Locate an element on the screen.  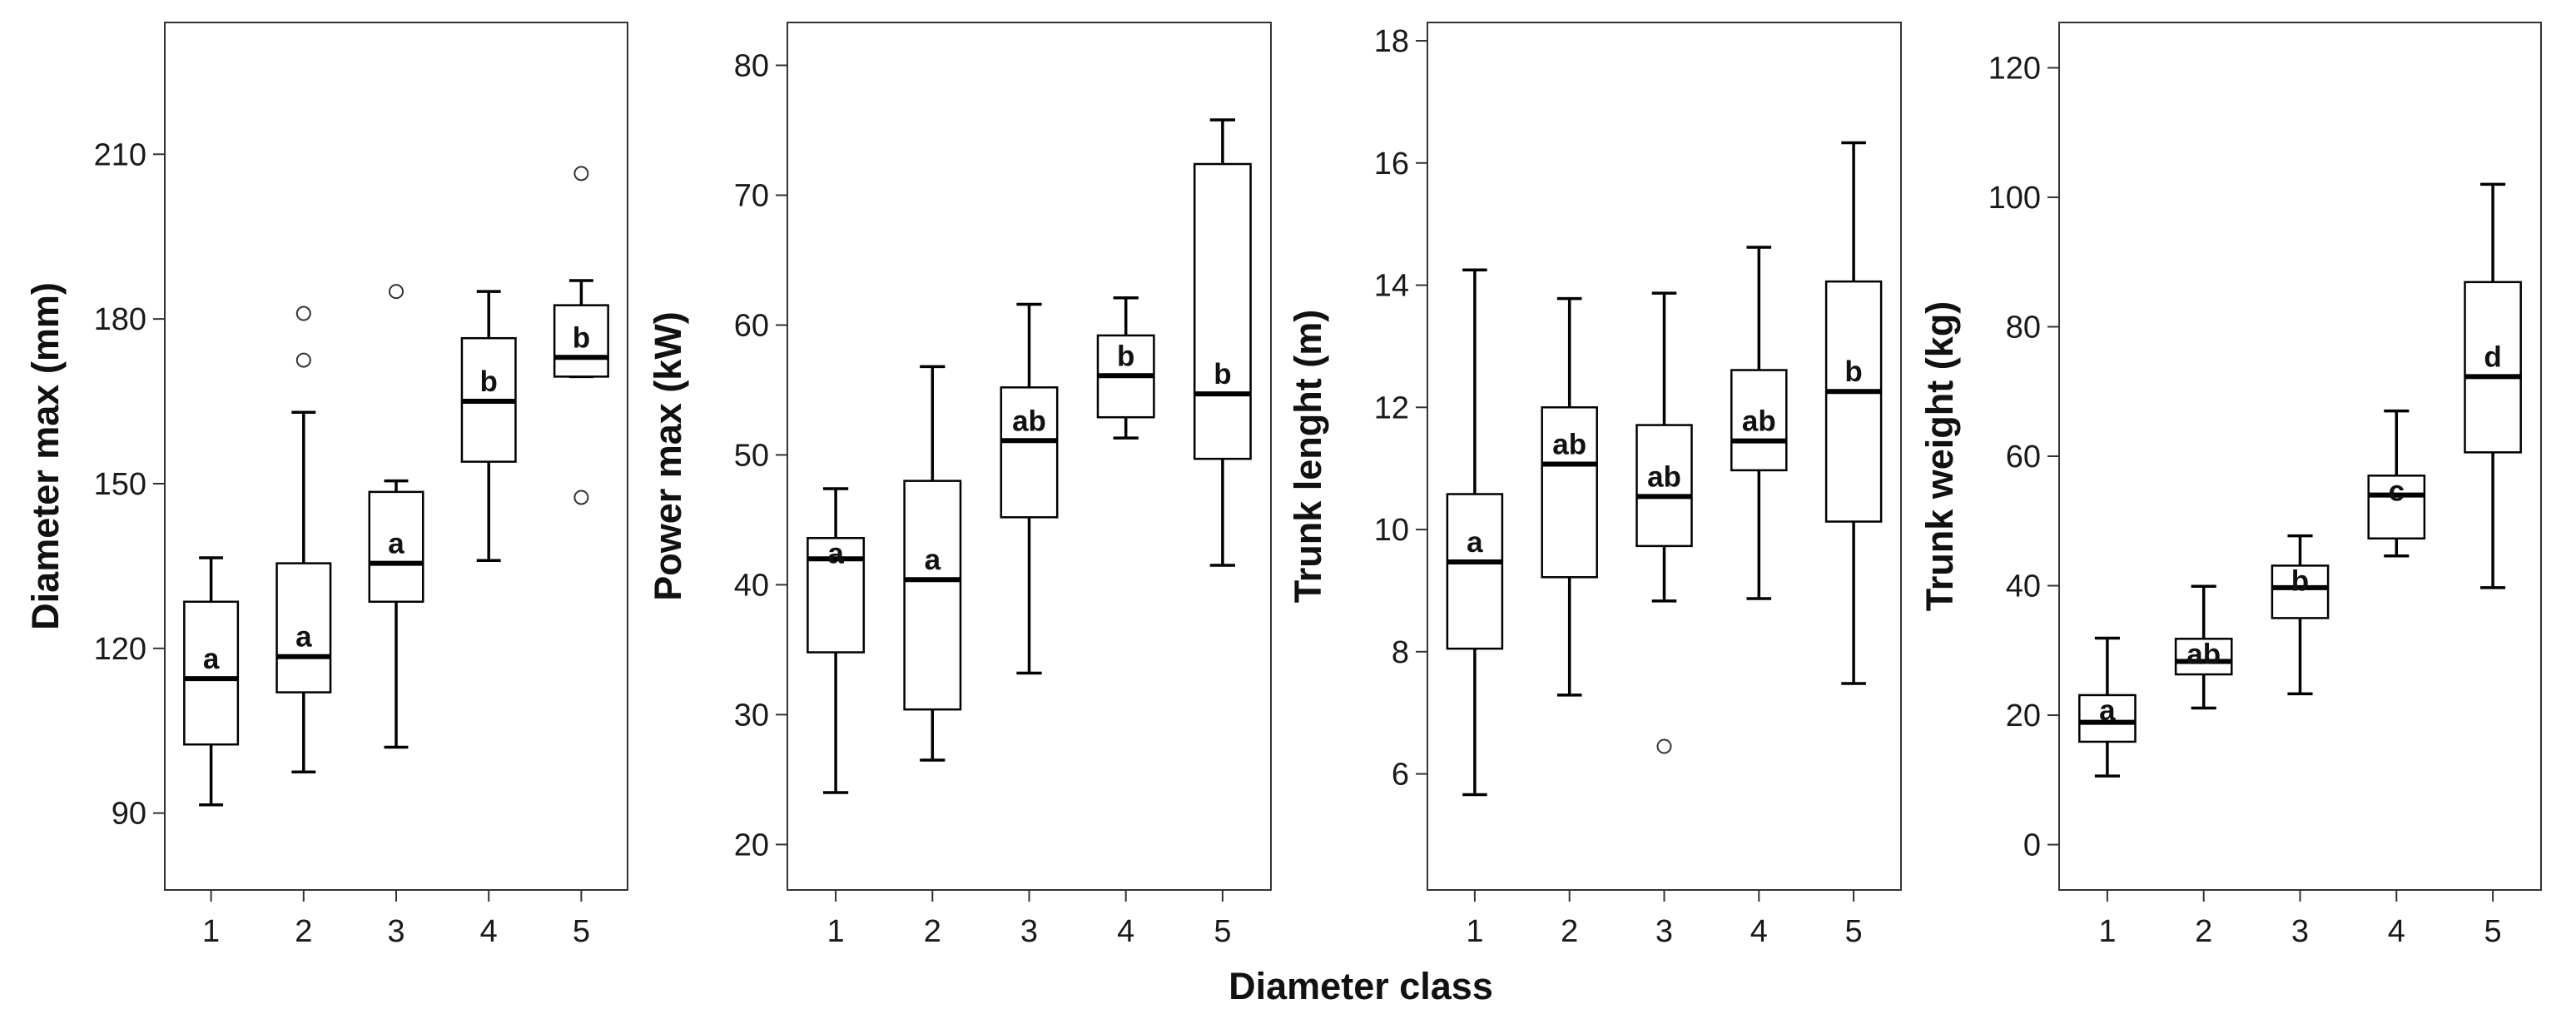
y-tick-label: 40 is located at coordinates (2023, 586).